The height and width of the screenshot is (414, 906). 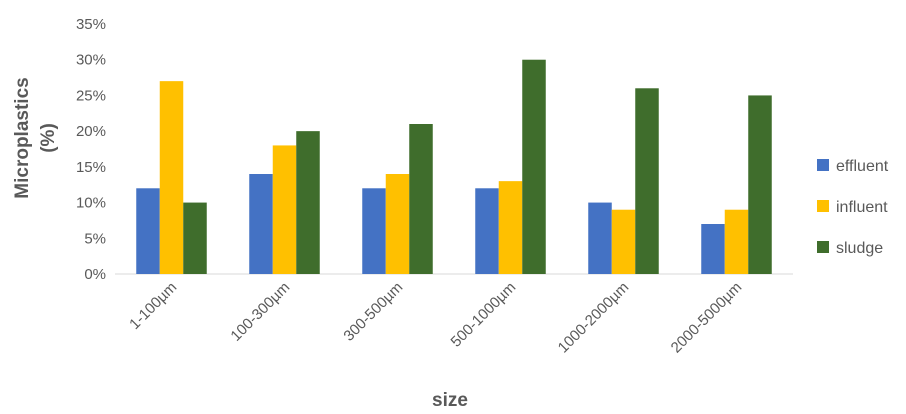 I want to click on y-tick-label: 5%, so click(x=95, y=238).